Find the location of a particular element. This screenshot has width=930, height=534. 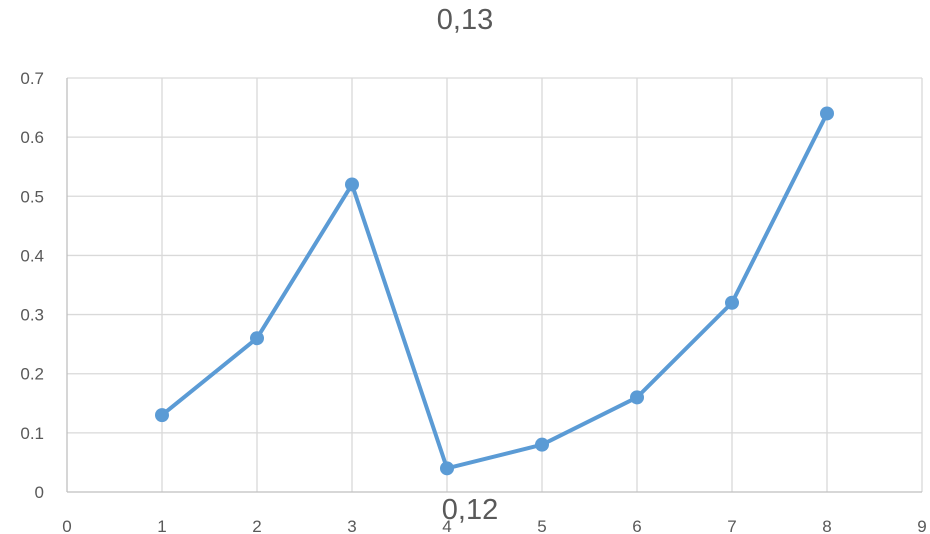

y-tick-labels: 0 0.1 0.2 0.3 0.4 0.5 0.6 0.7 is located at coordinates (32, 285).